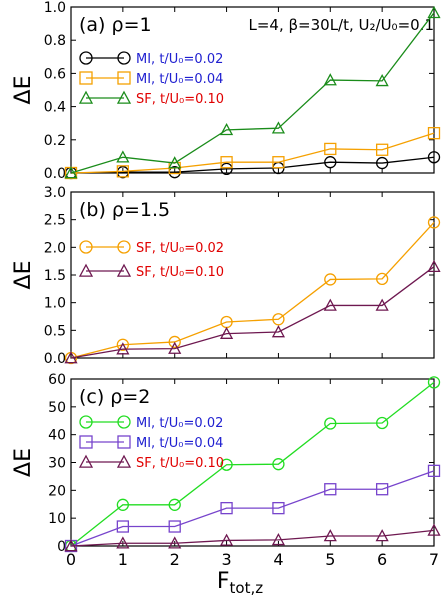  I want to click on y-tick-label: 30, so click(57, 464).